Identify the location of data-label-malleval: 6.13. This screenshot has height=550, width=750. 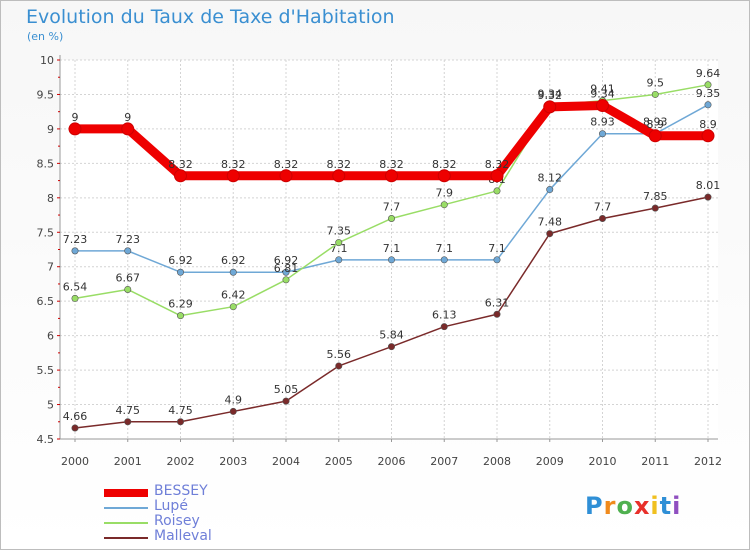
(444, 315).